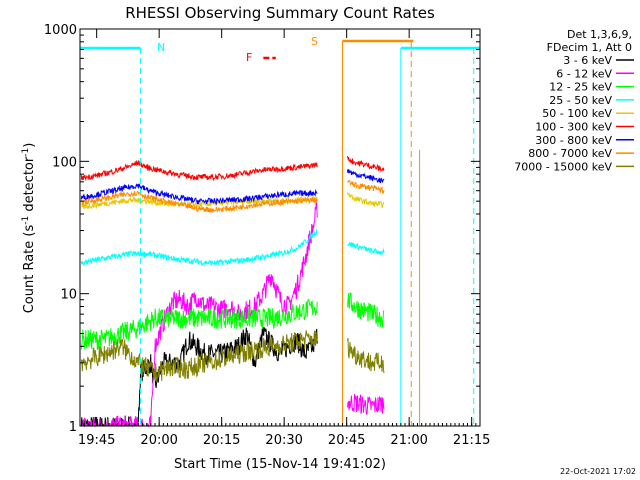  Describe the element at coordinates (29, 145) in the screenshot. I see `y-label-end: )` at that location.